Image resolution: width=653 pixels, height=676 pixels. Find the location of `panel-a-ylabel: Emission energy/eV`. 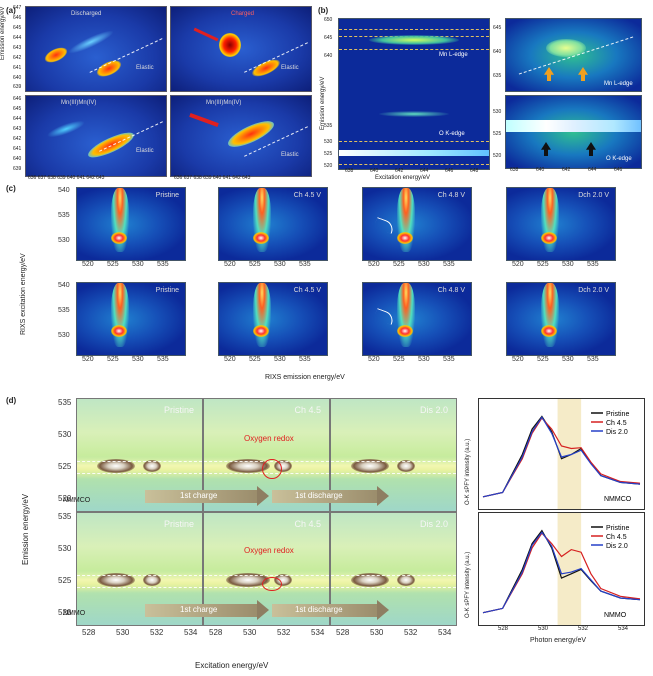

panel-a-ylabel: Emission energy/eV is located at coordinates (3, 33).